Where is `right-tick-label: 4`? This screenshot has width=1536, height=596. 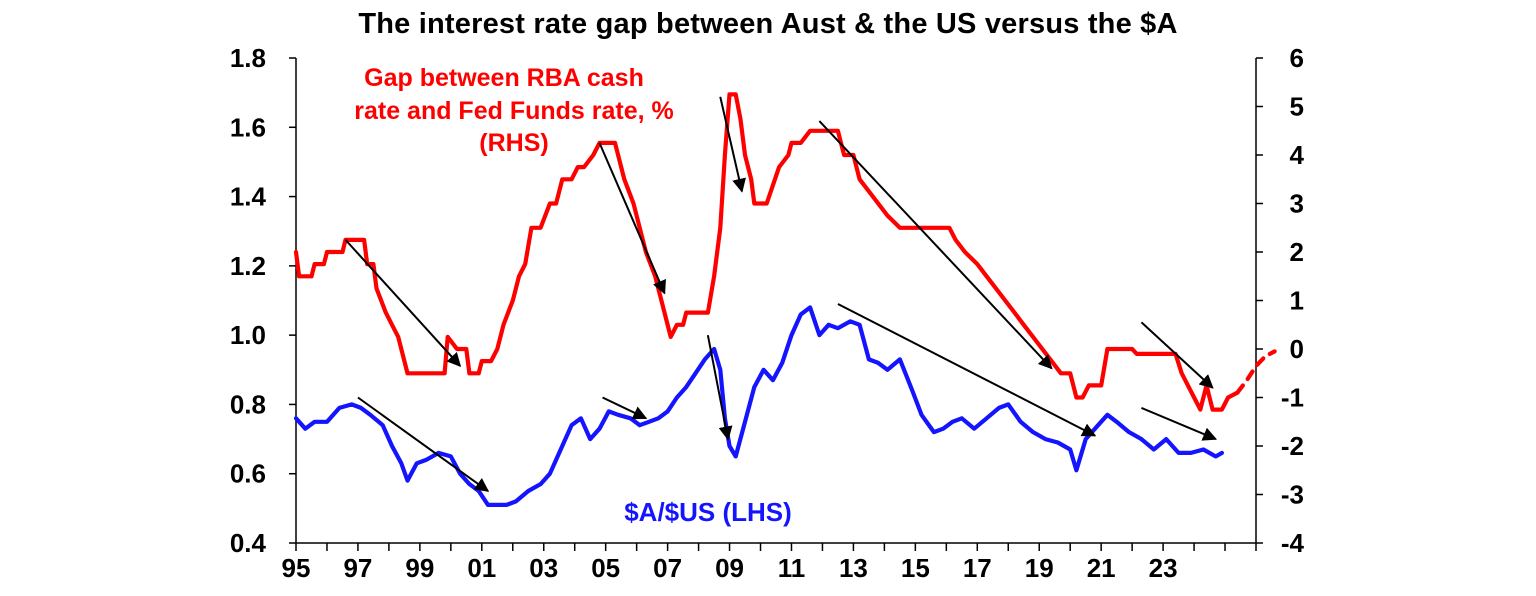 right-tick-label: 4 is located at coordinates (1297, 155).